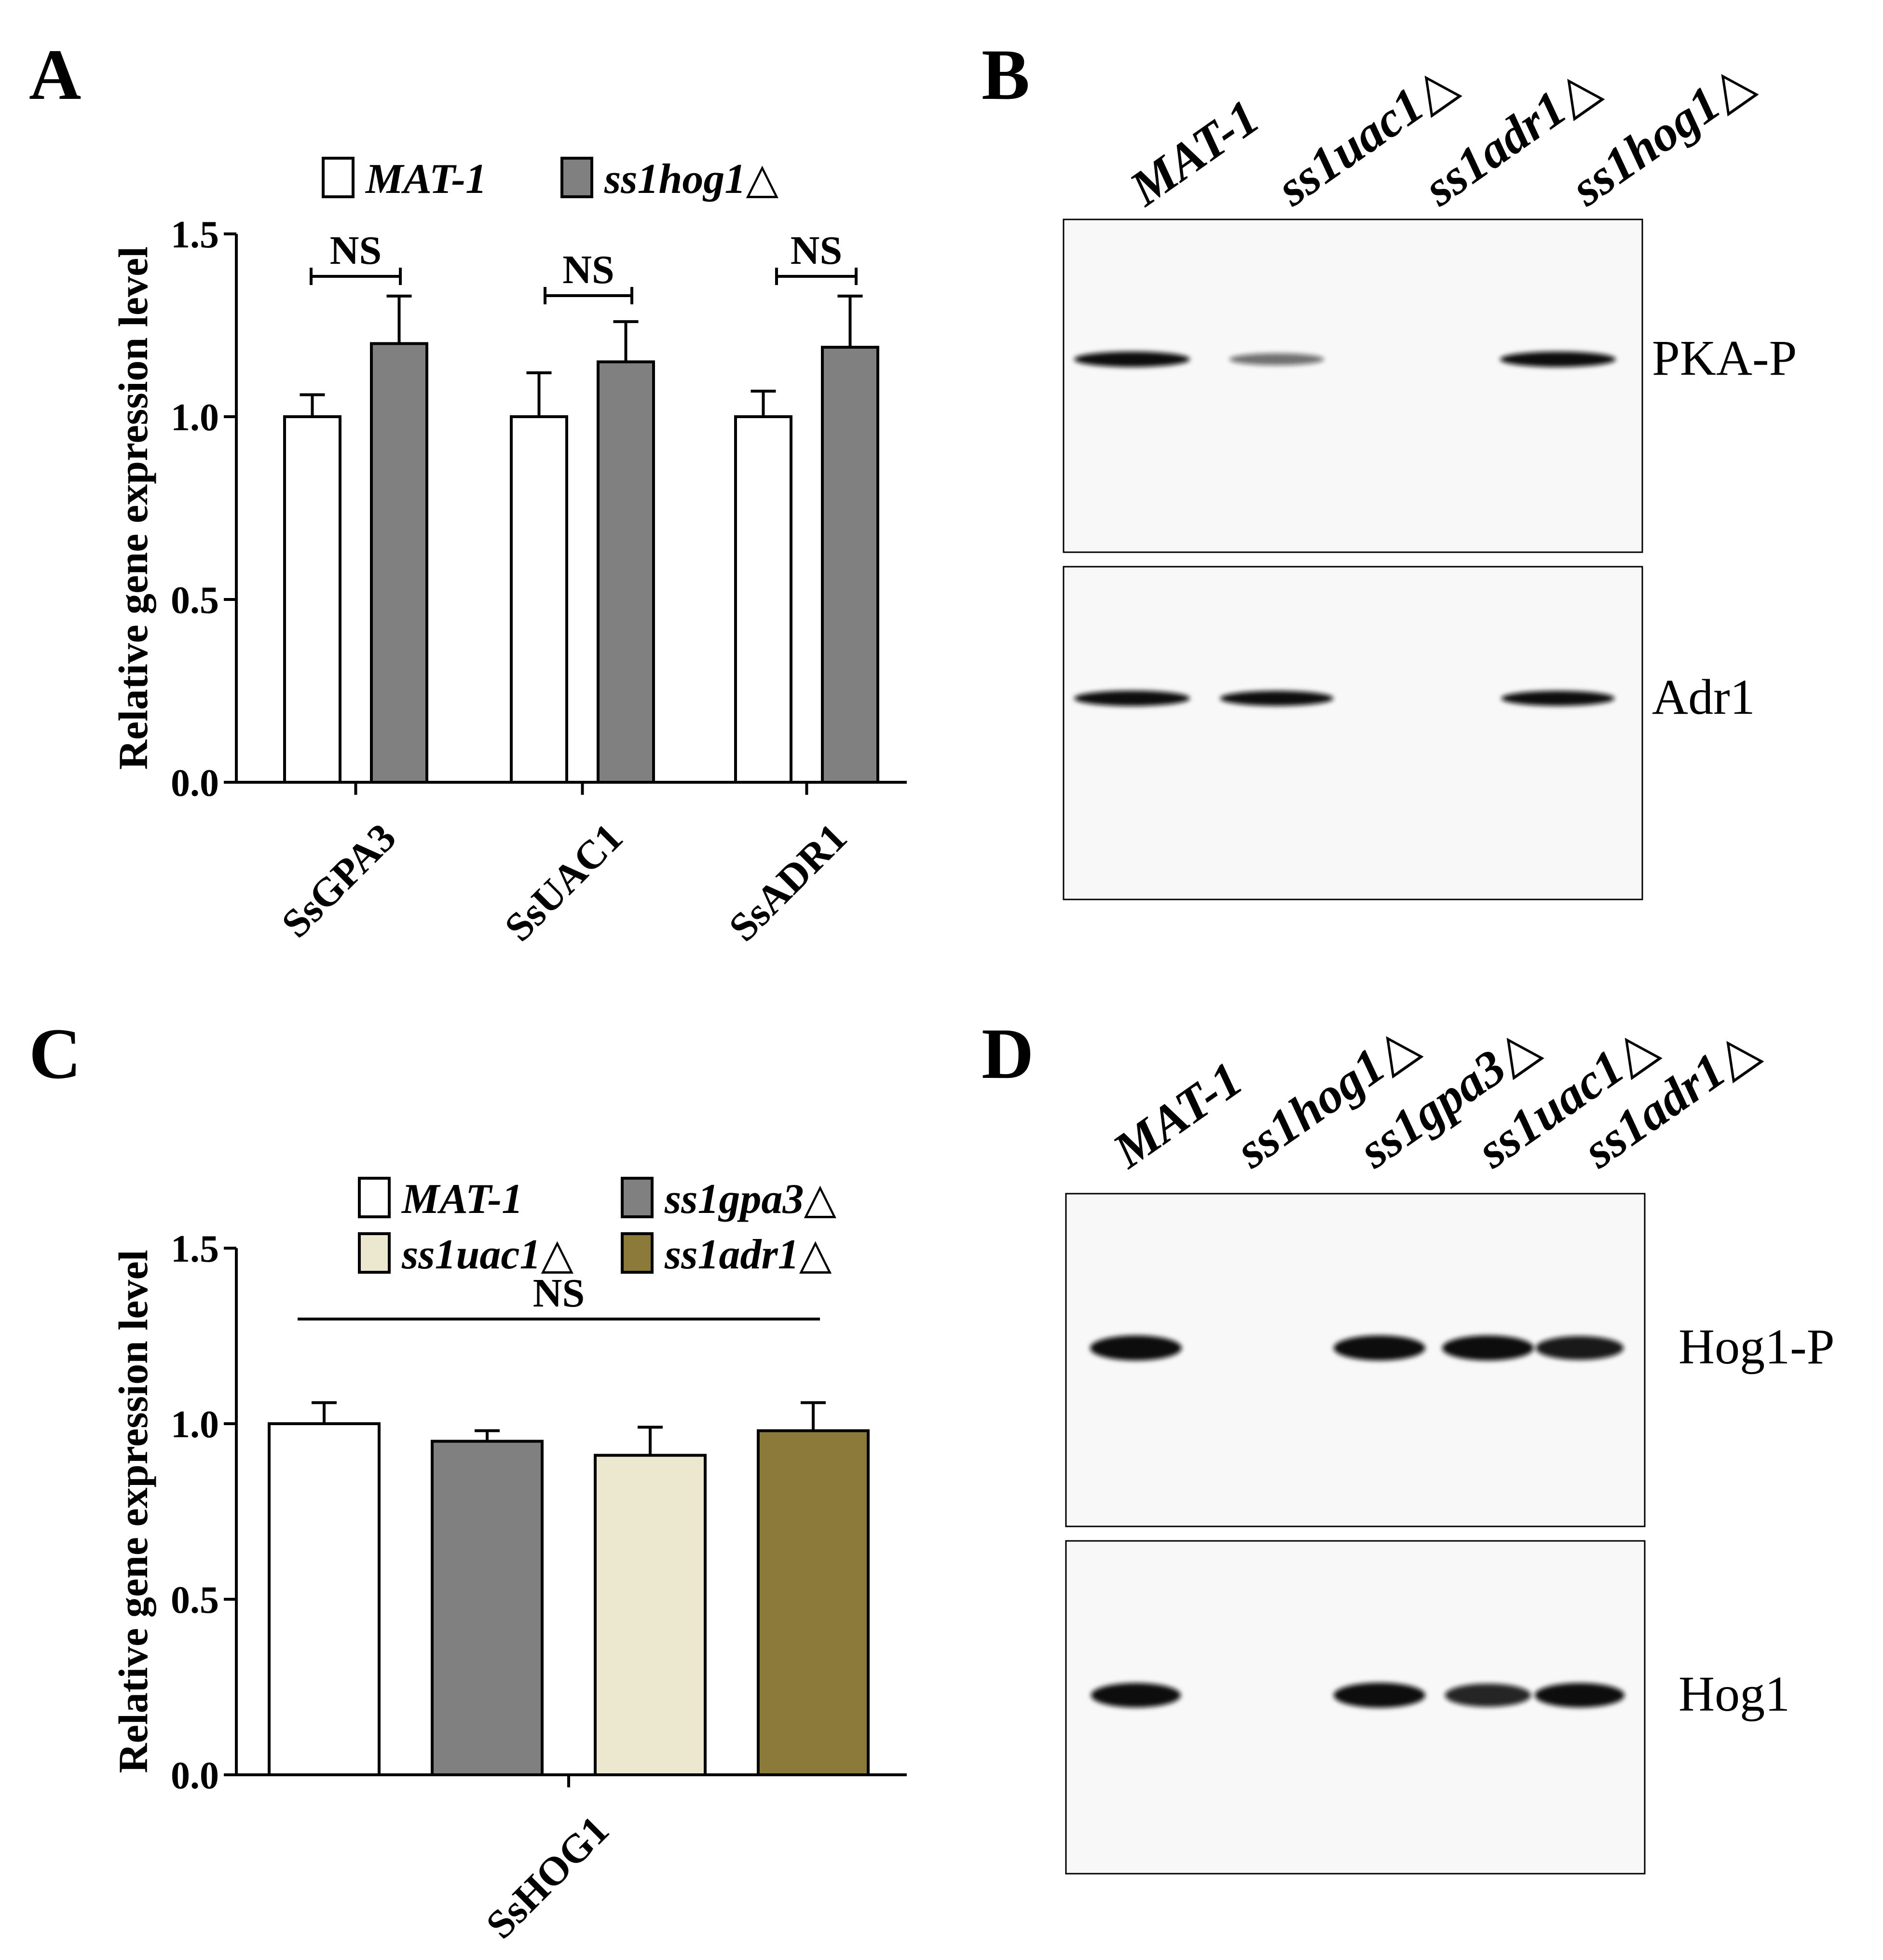 Image resolution: width=1883 pixels, height=1960 pixels. What do you see at coordinates (691, 178) in the screenshot?
I see `legend-label: ss1hog1△` at bounding box center [691, 178].